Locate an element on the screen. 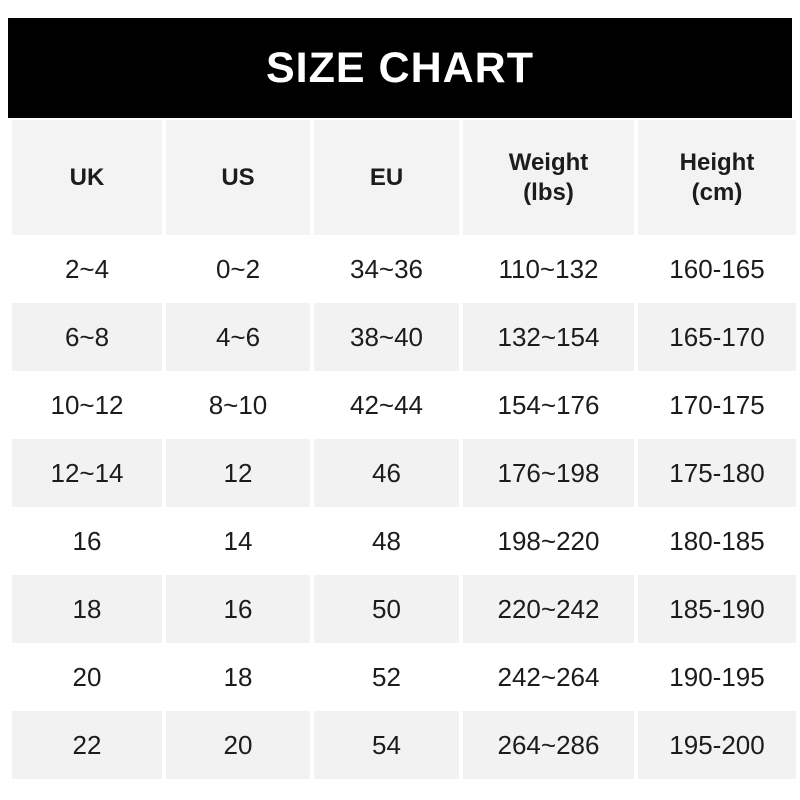  cell-height: 170-175 is located at coordinates (717, 405).